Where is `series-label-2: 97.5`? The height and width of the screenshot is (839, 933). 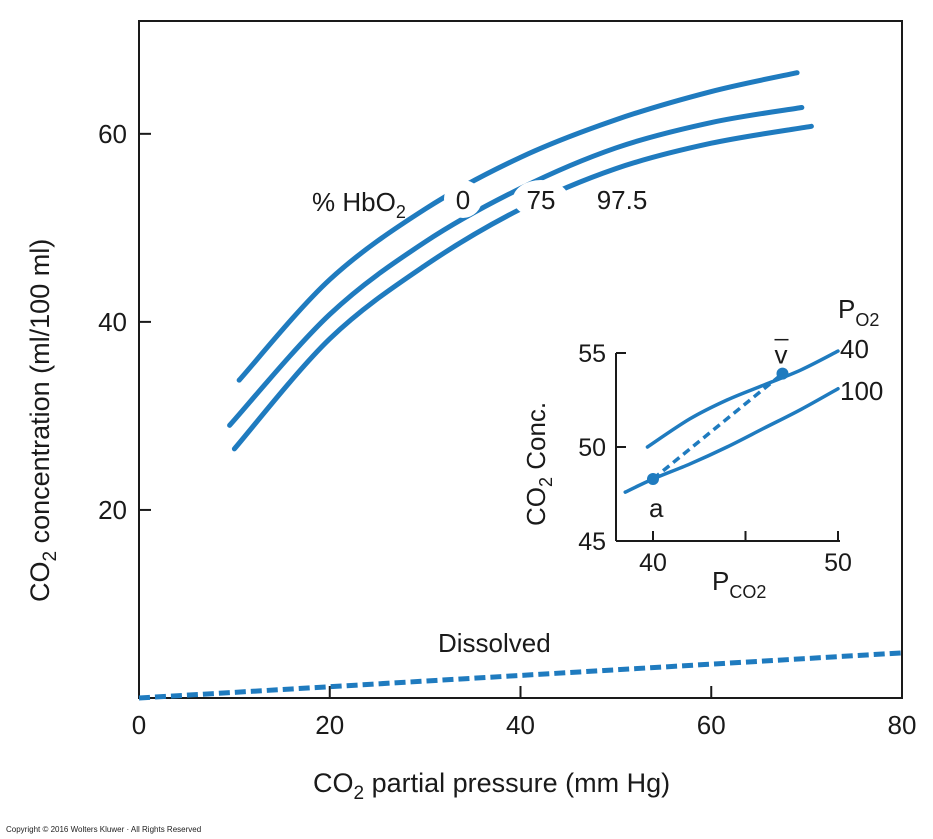
series-label-2: 97.5 is located at coordinates (622, 200).